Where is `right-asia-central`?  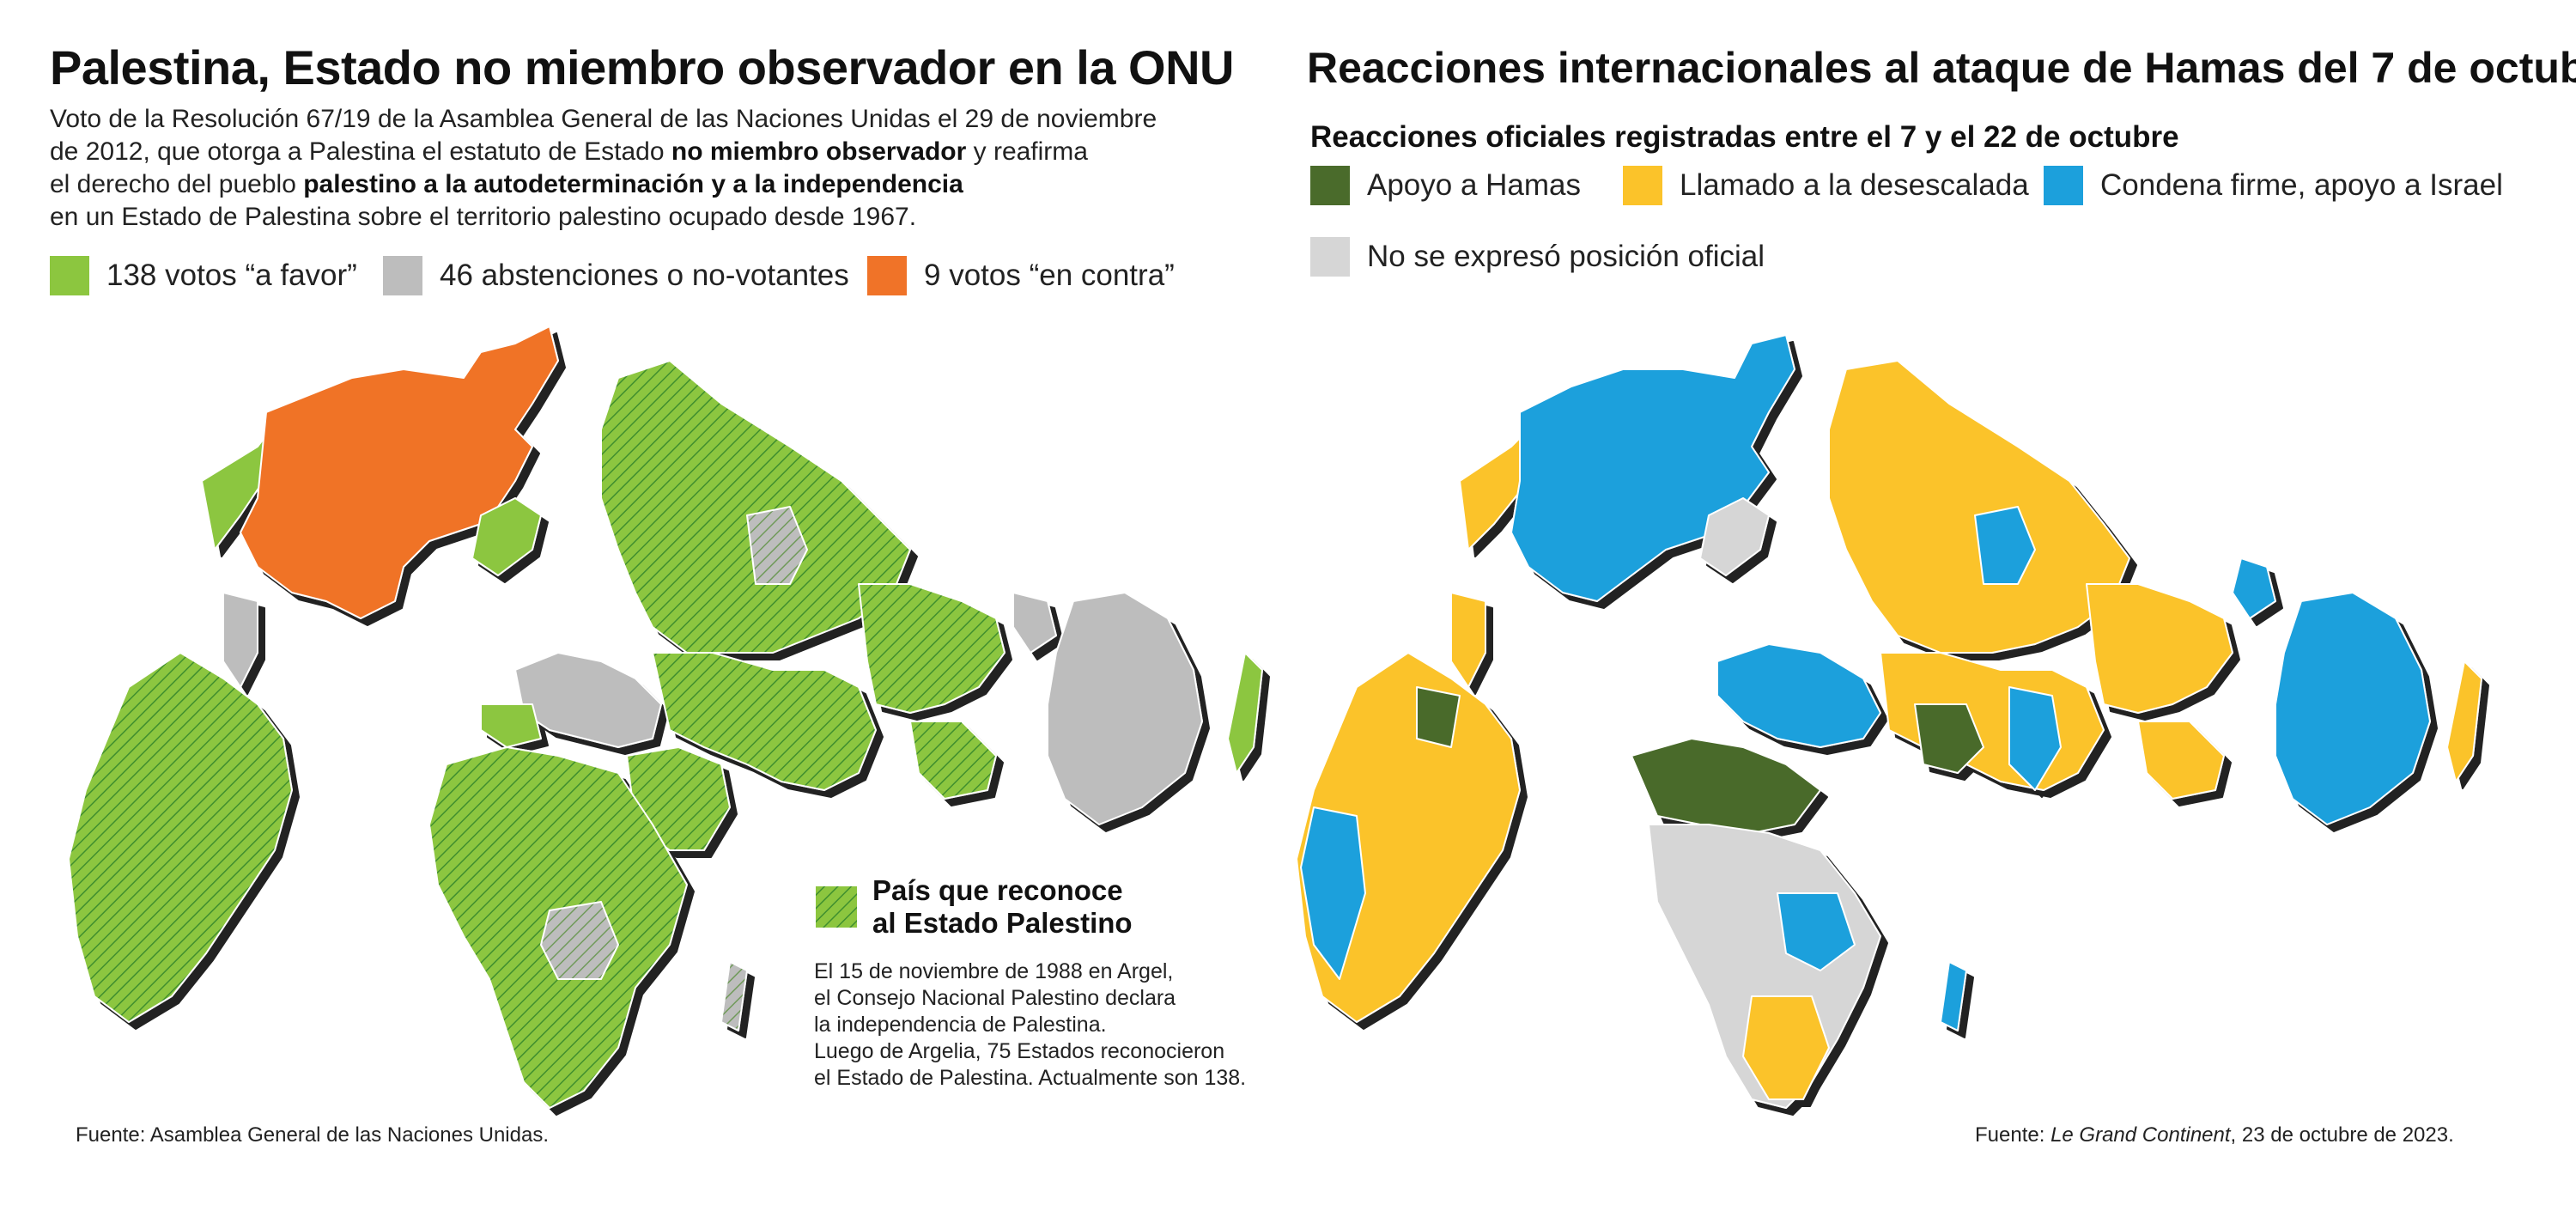
right-asia-central is located at coordinates (1992, 721).